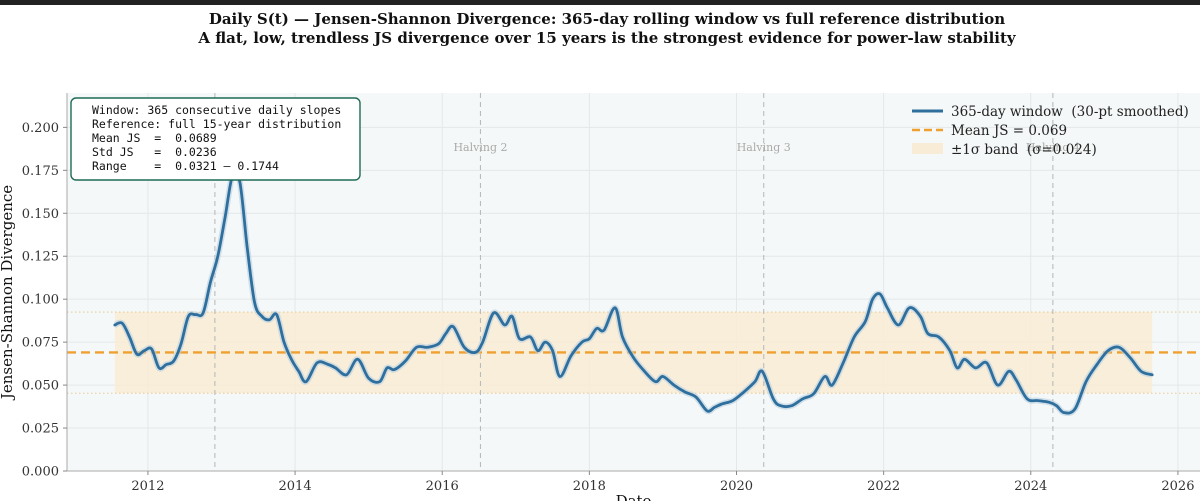  Describe the element at coordinates (154, 138) in the screenshot. I see `stats-line-mean: Mean JS = 0.0689` at that location.